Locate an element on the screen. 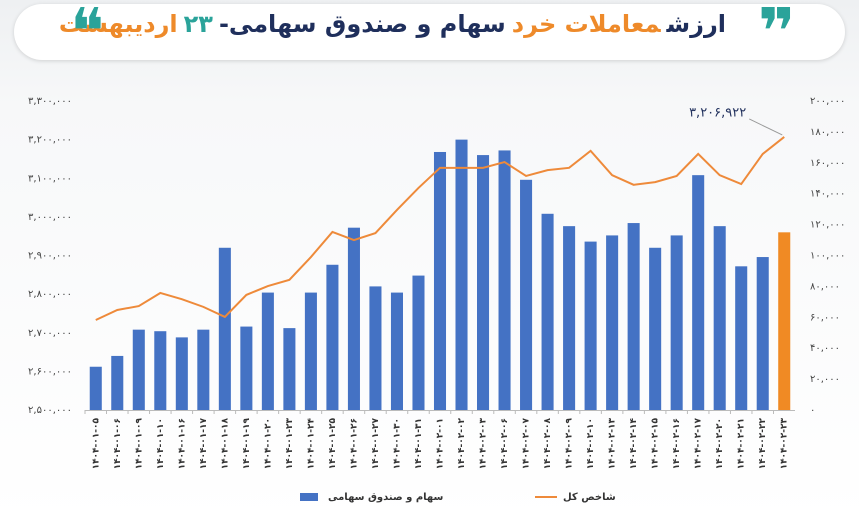  y2-tick-label: ۲۰۰,۰۰۰ is located at coordinates (827, 101).